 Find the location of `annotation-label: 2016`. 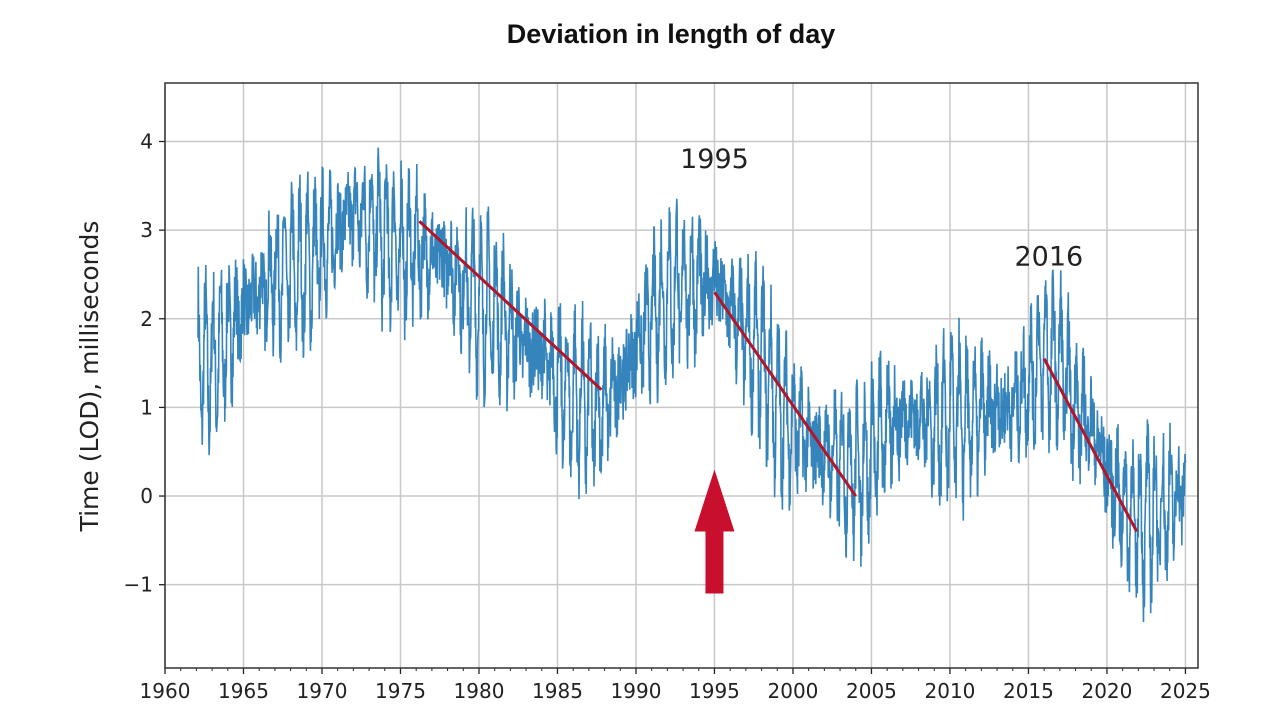

annotation-label: 2016 is located at coordinates (1048, 257).